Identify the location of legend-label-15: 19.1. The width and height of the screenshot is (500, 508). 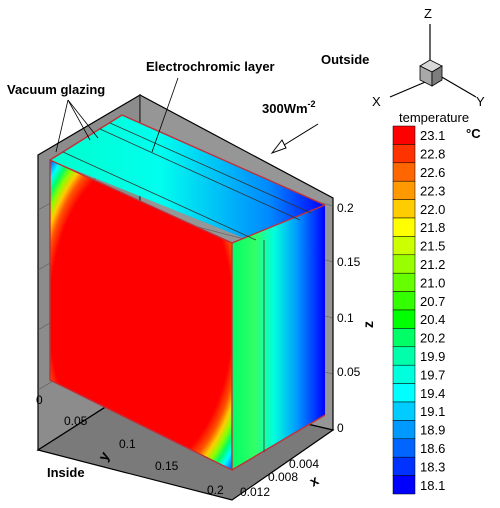
(432, 411).